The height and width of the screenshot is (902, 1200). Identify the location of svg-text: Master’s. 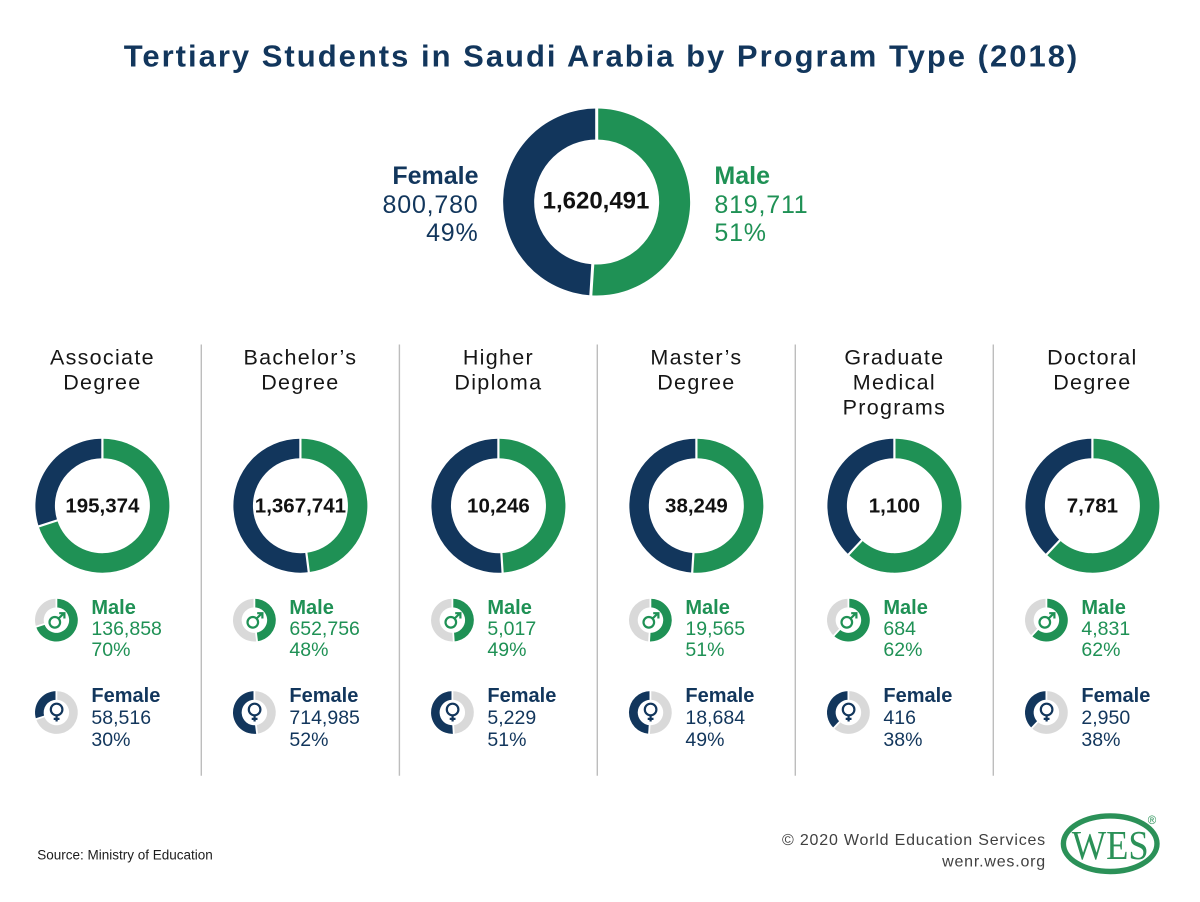
(696, 358).